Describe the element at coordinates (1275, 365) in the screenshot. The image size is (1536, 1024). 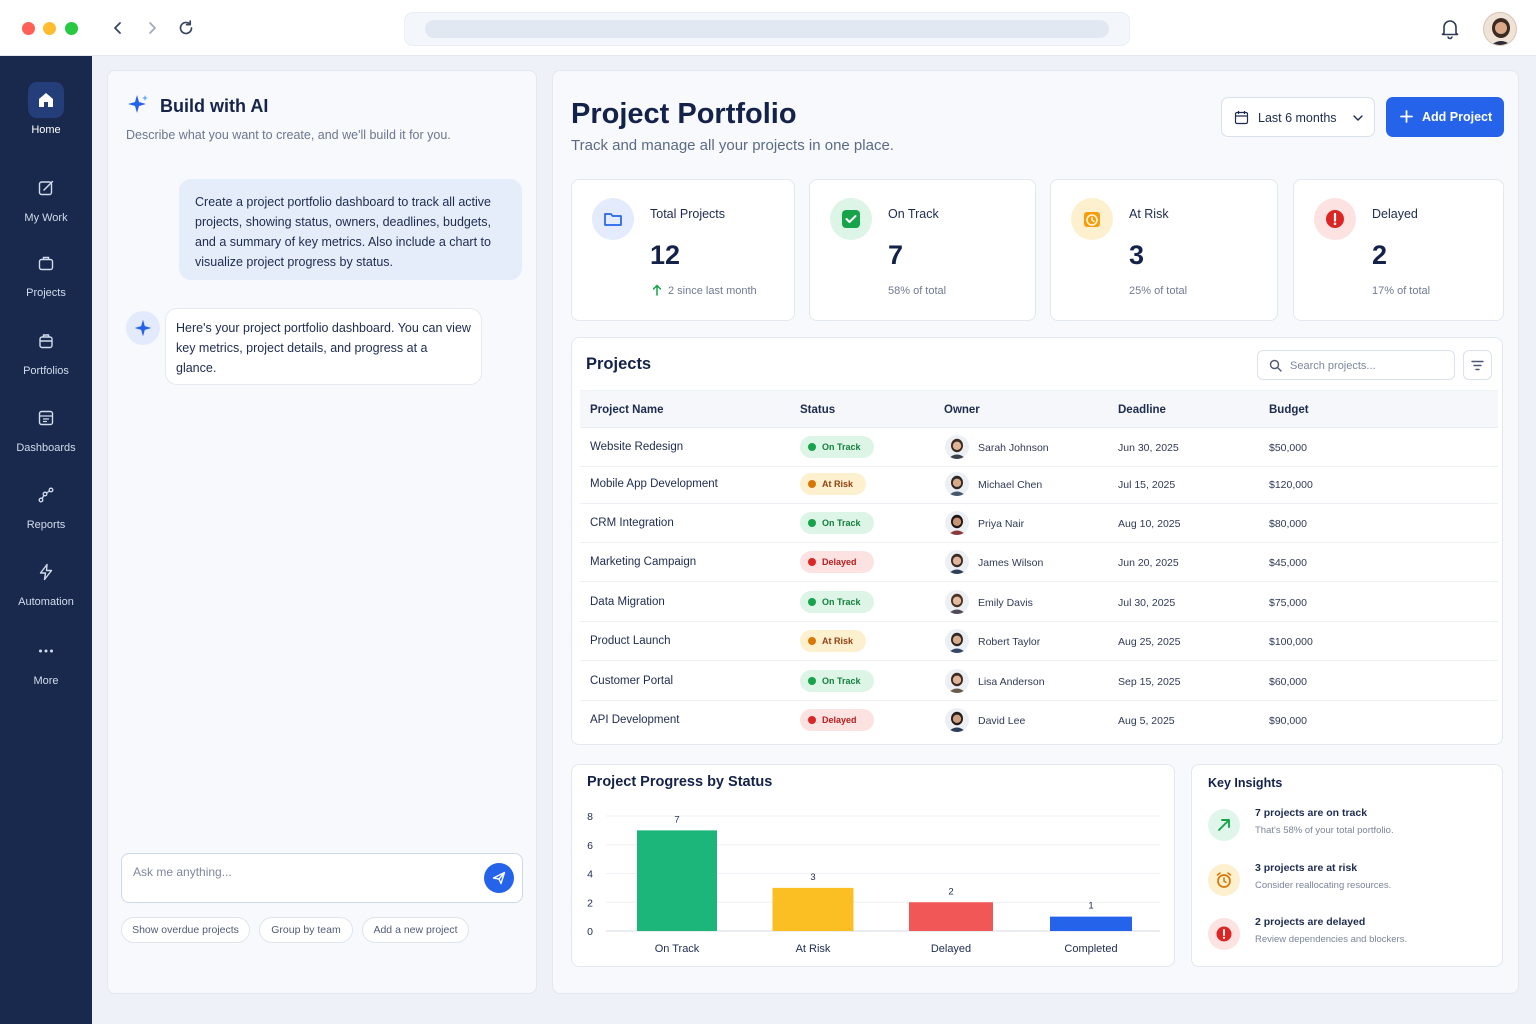
I see `search-icon` at that location.